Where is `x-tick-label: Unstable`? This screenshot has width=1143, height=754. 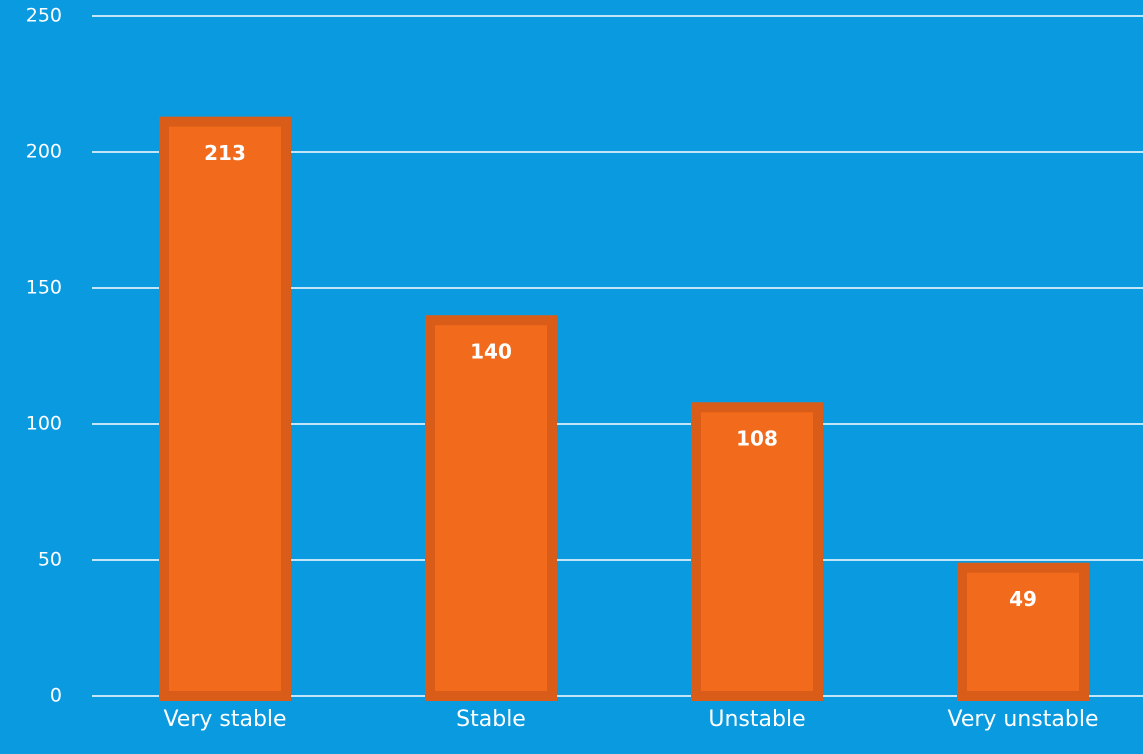
x-tick-label: Unstable is located at coordinates (756, 719).